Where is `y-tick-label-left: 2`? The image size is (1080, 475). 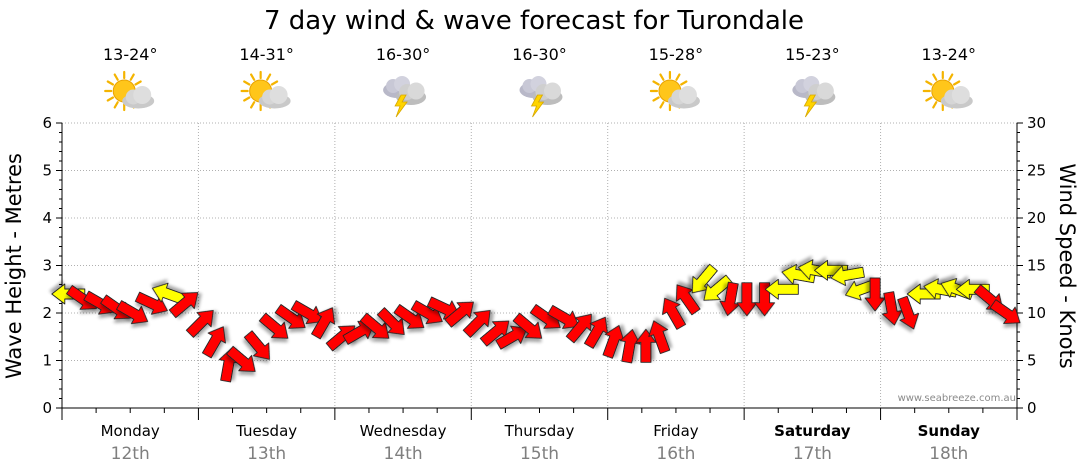 y-tick-label-left: 2 is located at coordinates (47, 313).